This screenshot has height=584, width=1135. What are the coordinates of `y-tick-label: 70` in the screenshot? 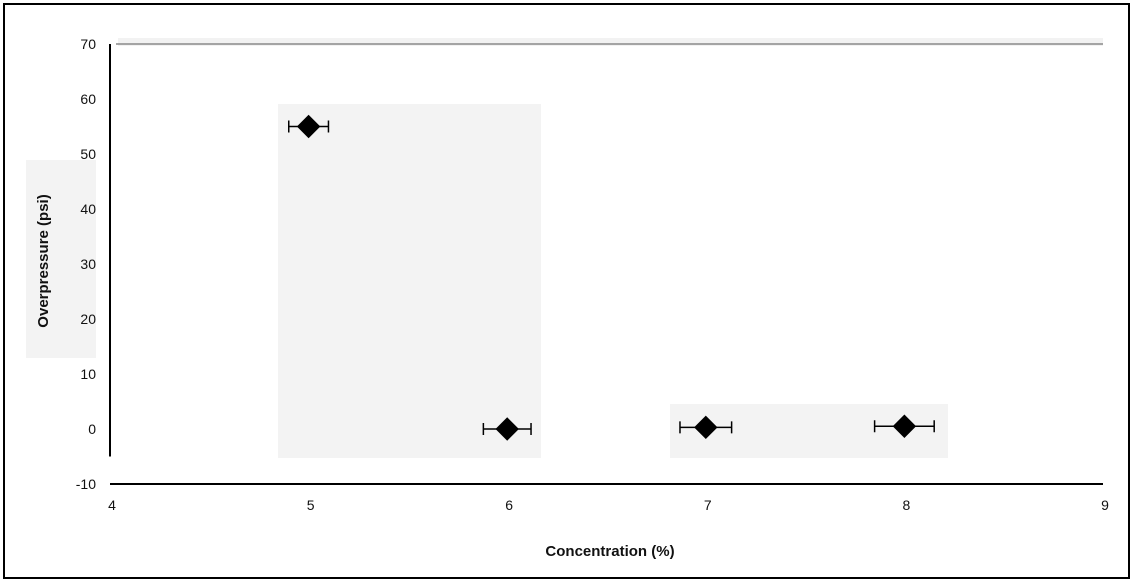 It's located at (88, 44).